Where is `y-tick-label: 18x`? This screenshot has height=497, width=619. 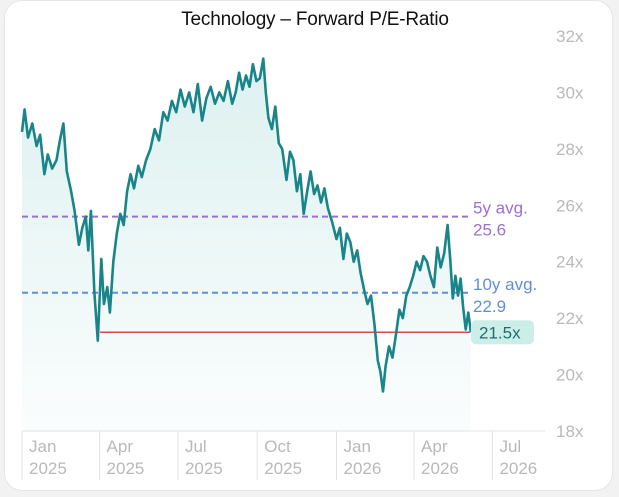
y-tick-label: 18x is located at coordinates (570, 431).